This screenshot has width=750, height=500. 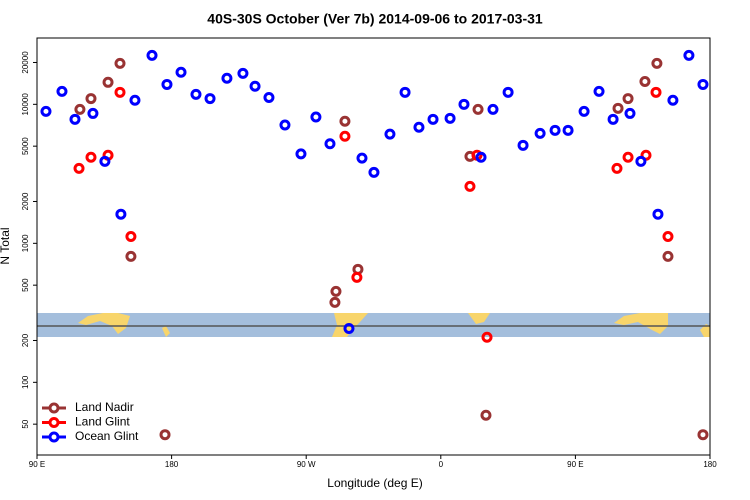 I want to click on y-tick-label: 5000, so click(x=25, y=146).